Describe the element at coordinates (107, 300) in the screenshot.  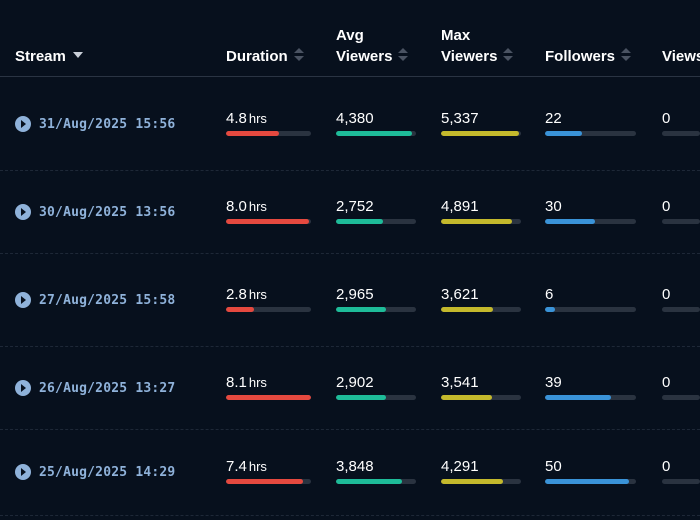
I see `stream-date: 27/Aug/2025 15:58` at that location.